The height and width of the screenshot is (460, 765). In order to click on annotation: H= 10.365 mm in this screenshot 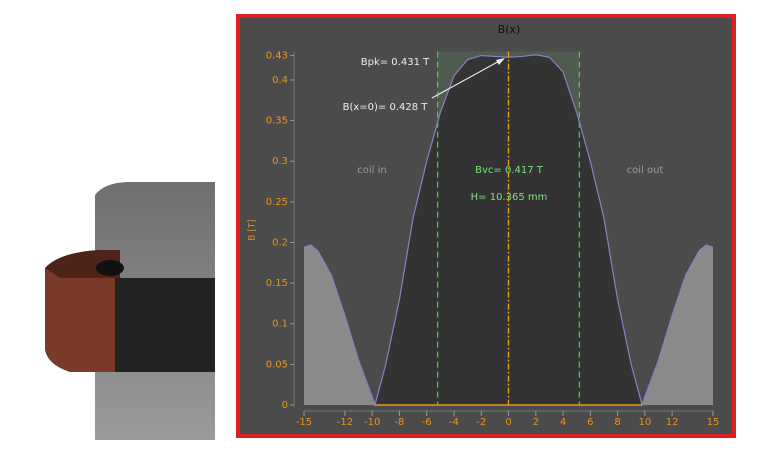, I will do `click(509, 197)`.